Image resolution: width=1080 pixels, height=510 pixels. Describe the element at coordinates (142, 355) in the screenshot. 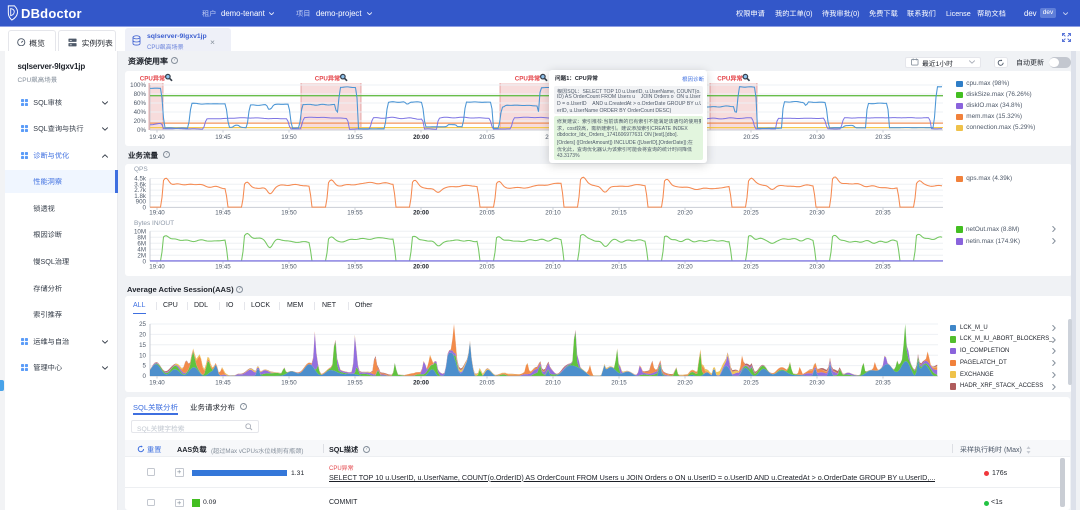

I see `svg-text: 10` at that location.